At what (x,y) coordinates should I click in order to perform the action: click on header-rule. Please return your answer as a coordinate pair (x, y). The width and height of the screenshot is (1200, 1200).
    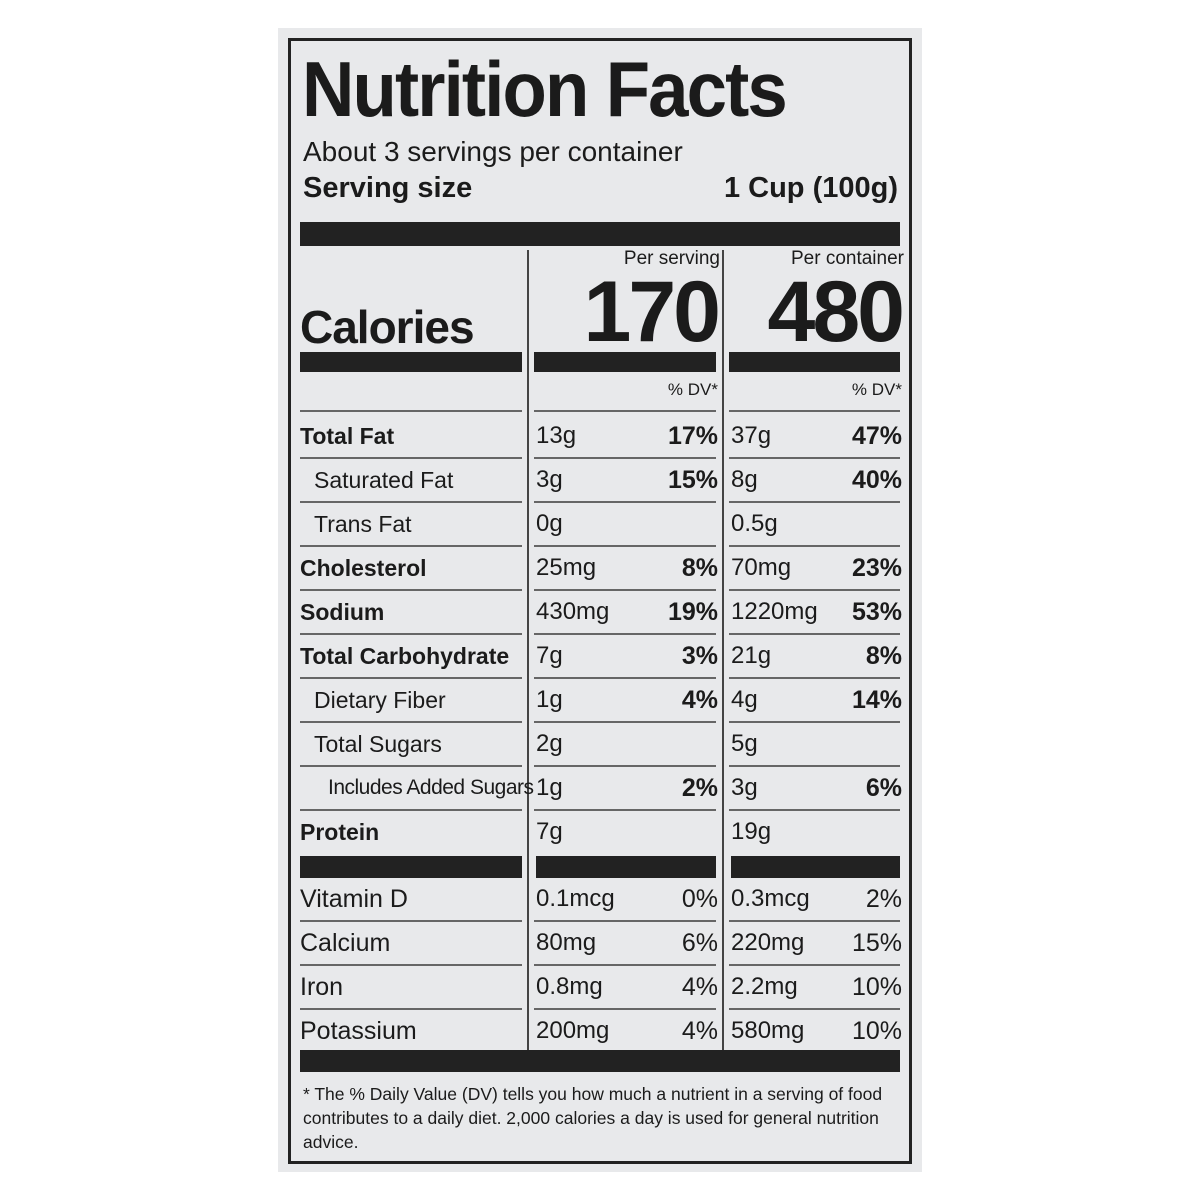
    Looking at the image, I should click on (814, 411).